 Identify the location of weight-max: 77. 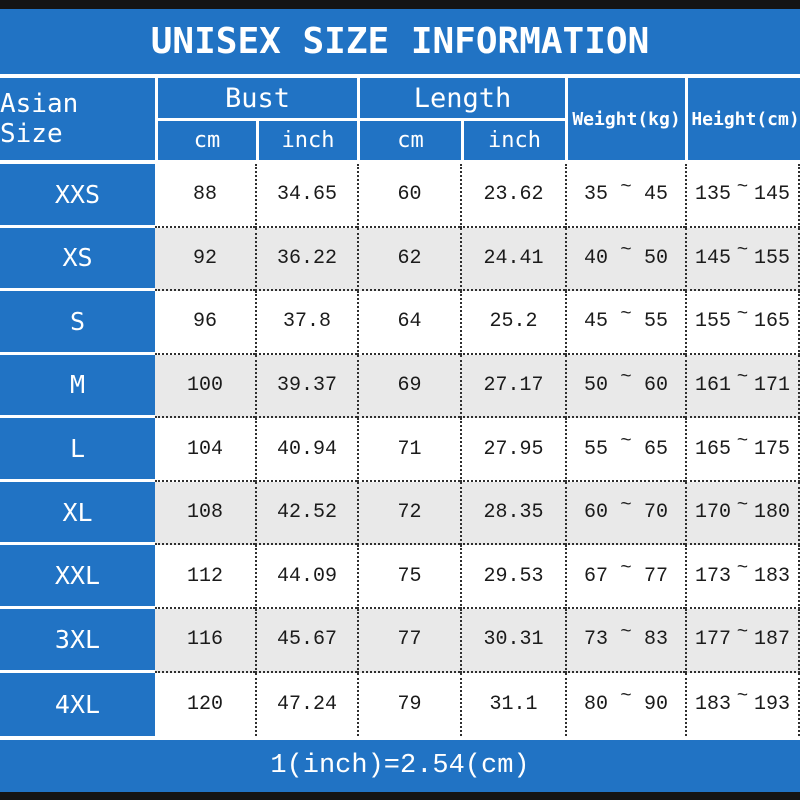
(655, 576).